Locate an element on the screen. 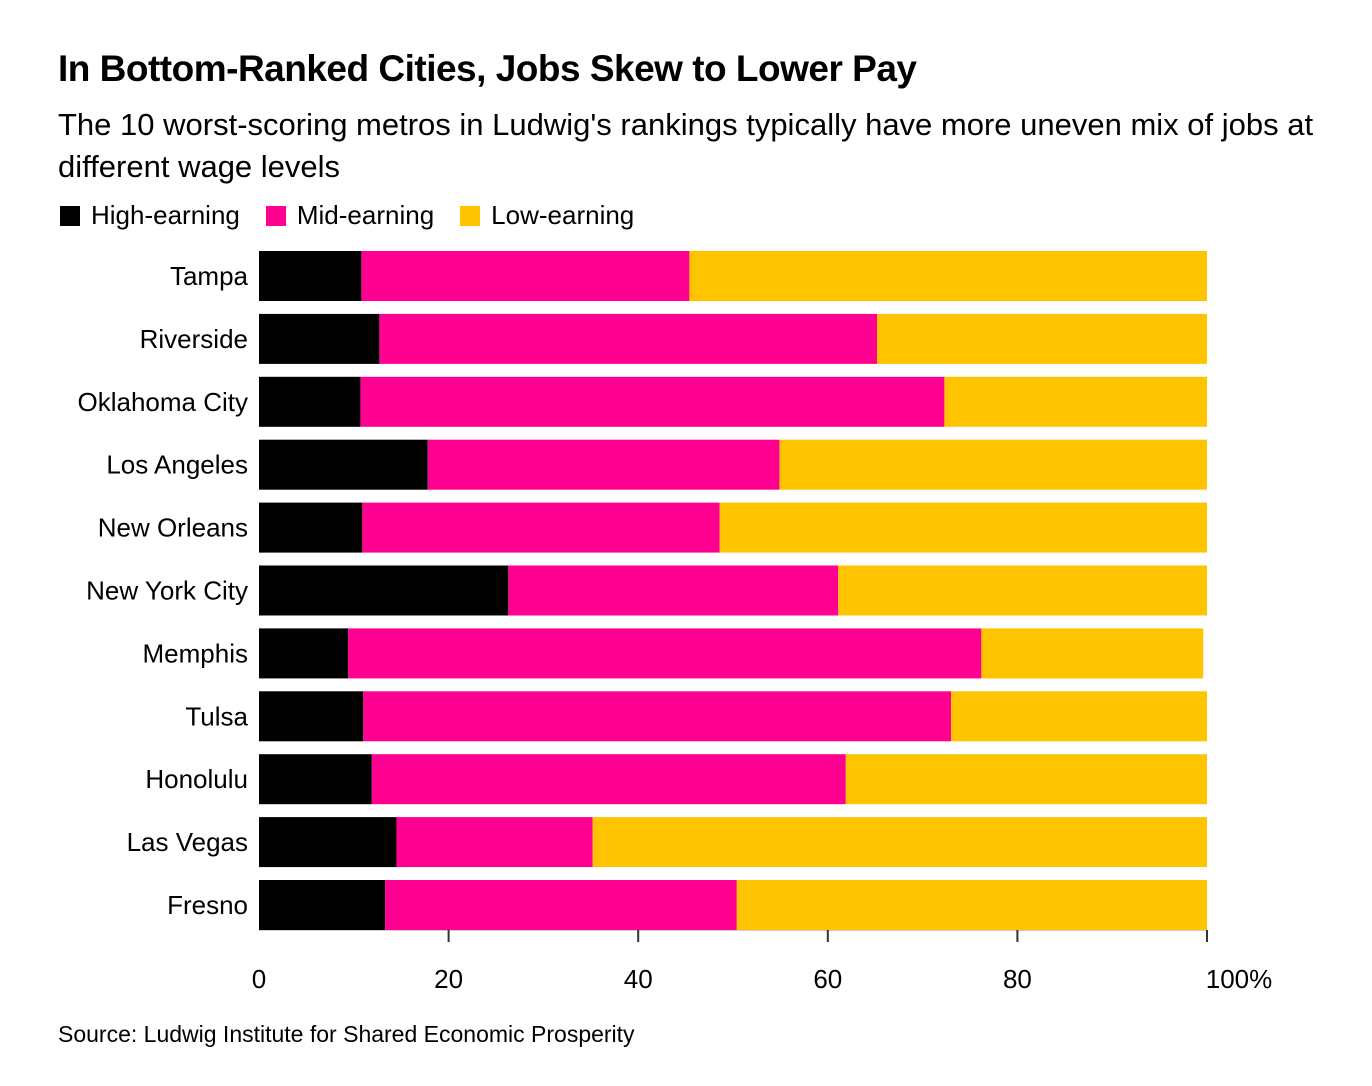 Image resolution: width=1372 pixels, height=1086 pixels. legend-item-mid-earning: Mid-earning is located at coordinates (350, 215).